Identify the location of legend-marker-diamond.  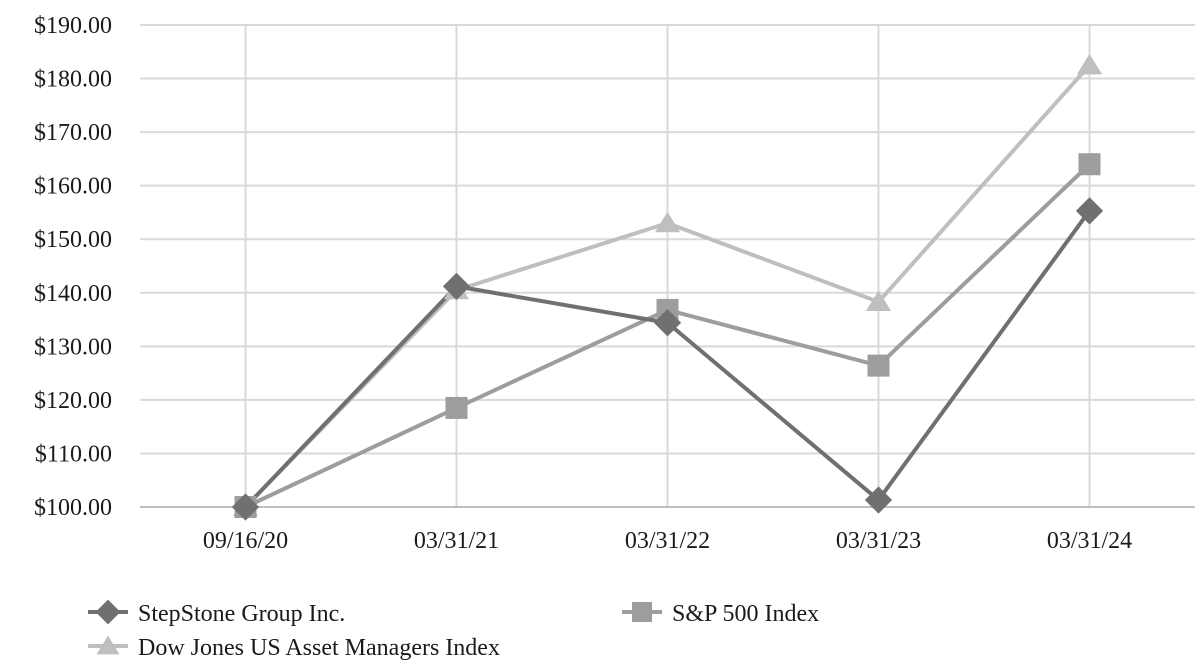
(108, 612).